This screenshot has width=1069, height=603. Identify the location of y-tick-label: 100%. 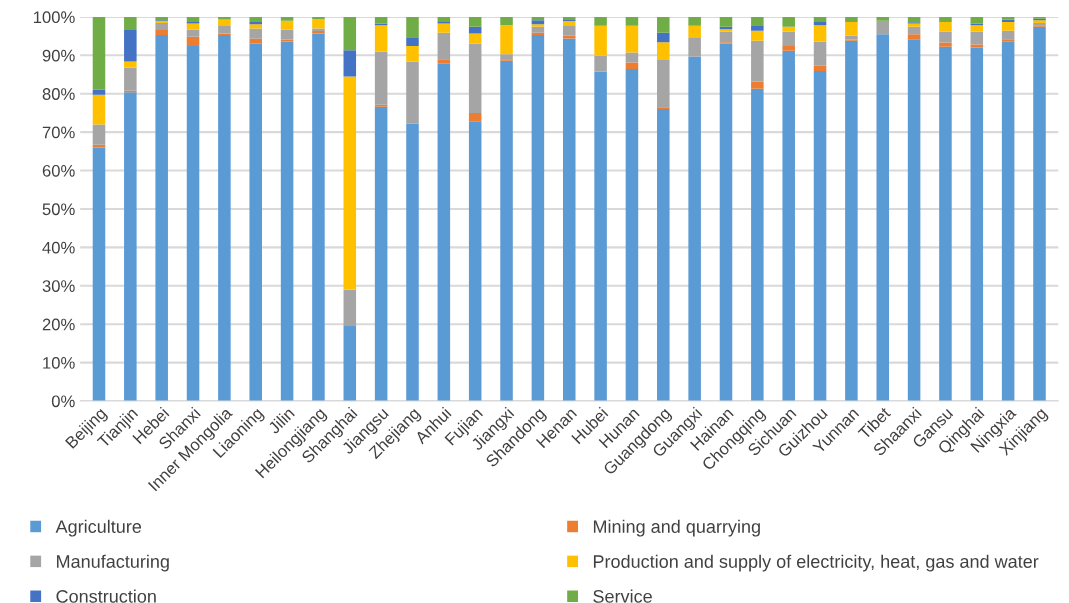
(54, 17).